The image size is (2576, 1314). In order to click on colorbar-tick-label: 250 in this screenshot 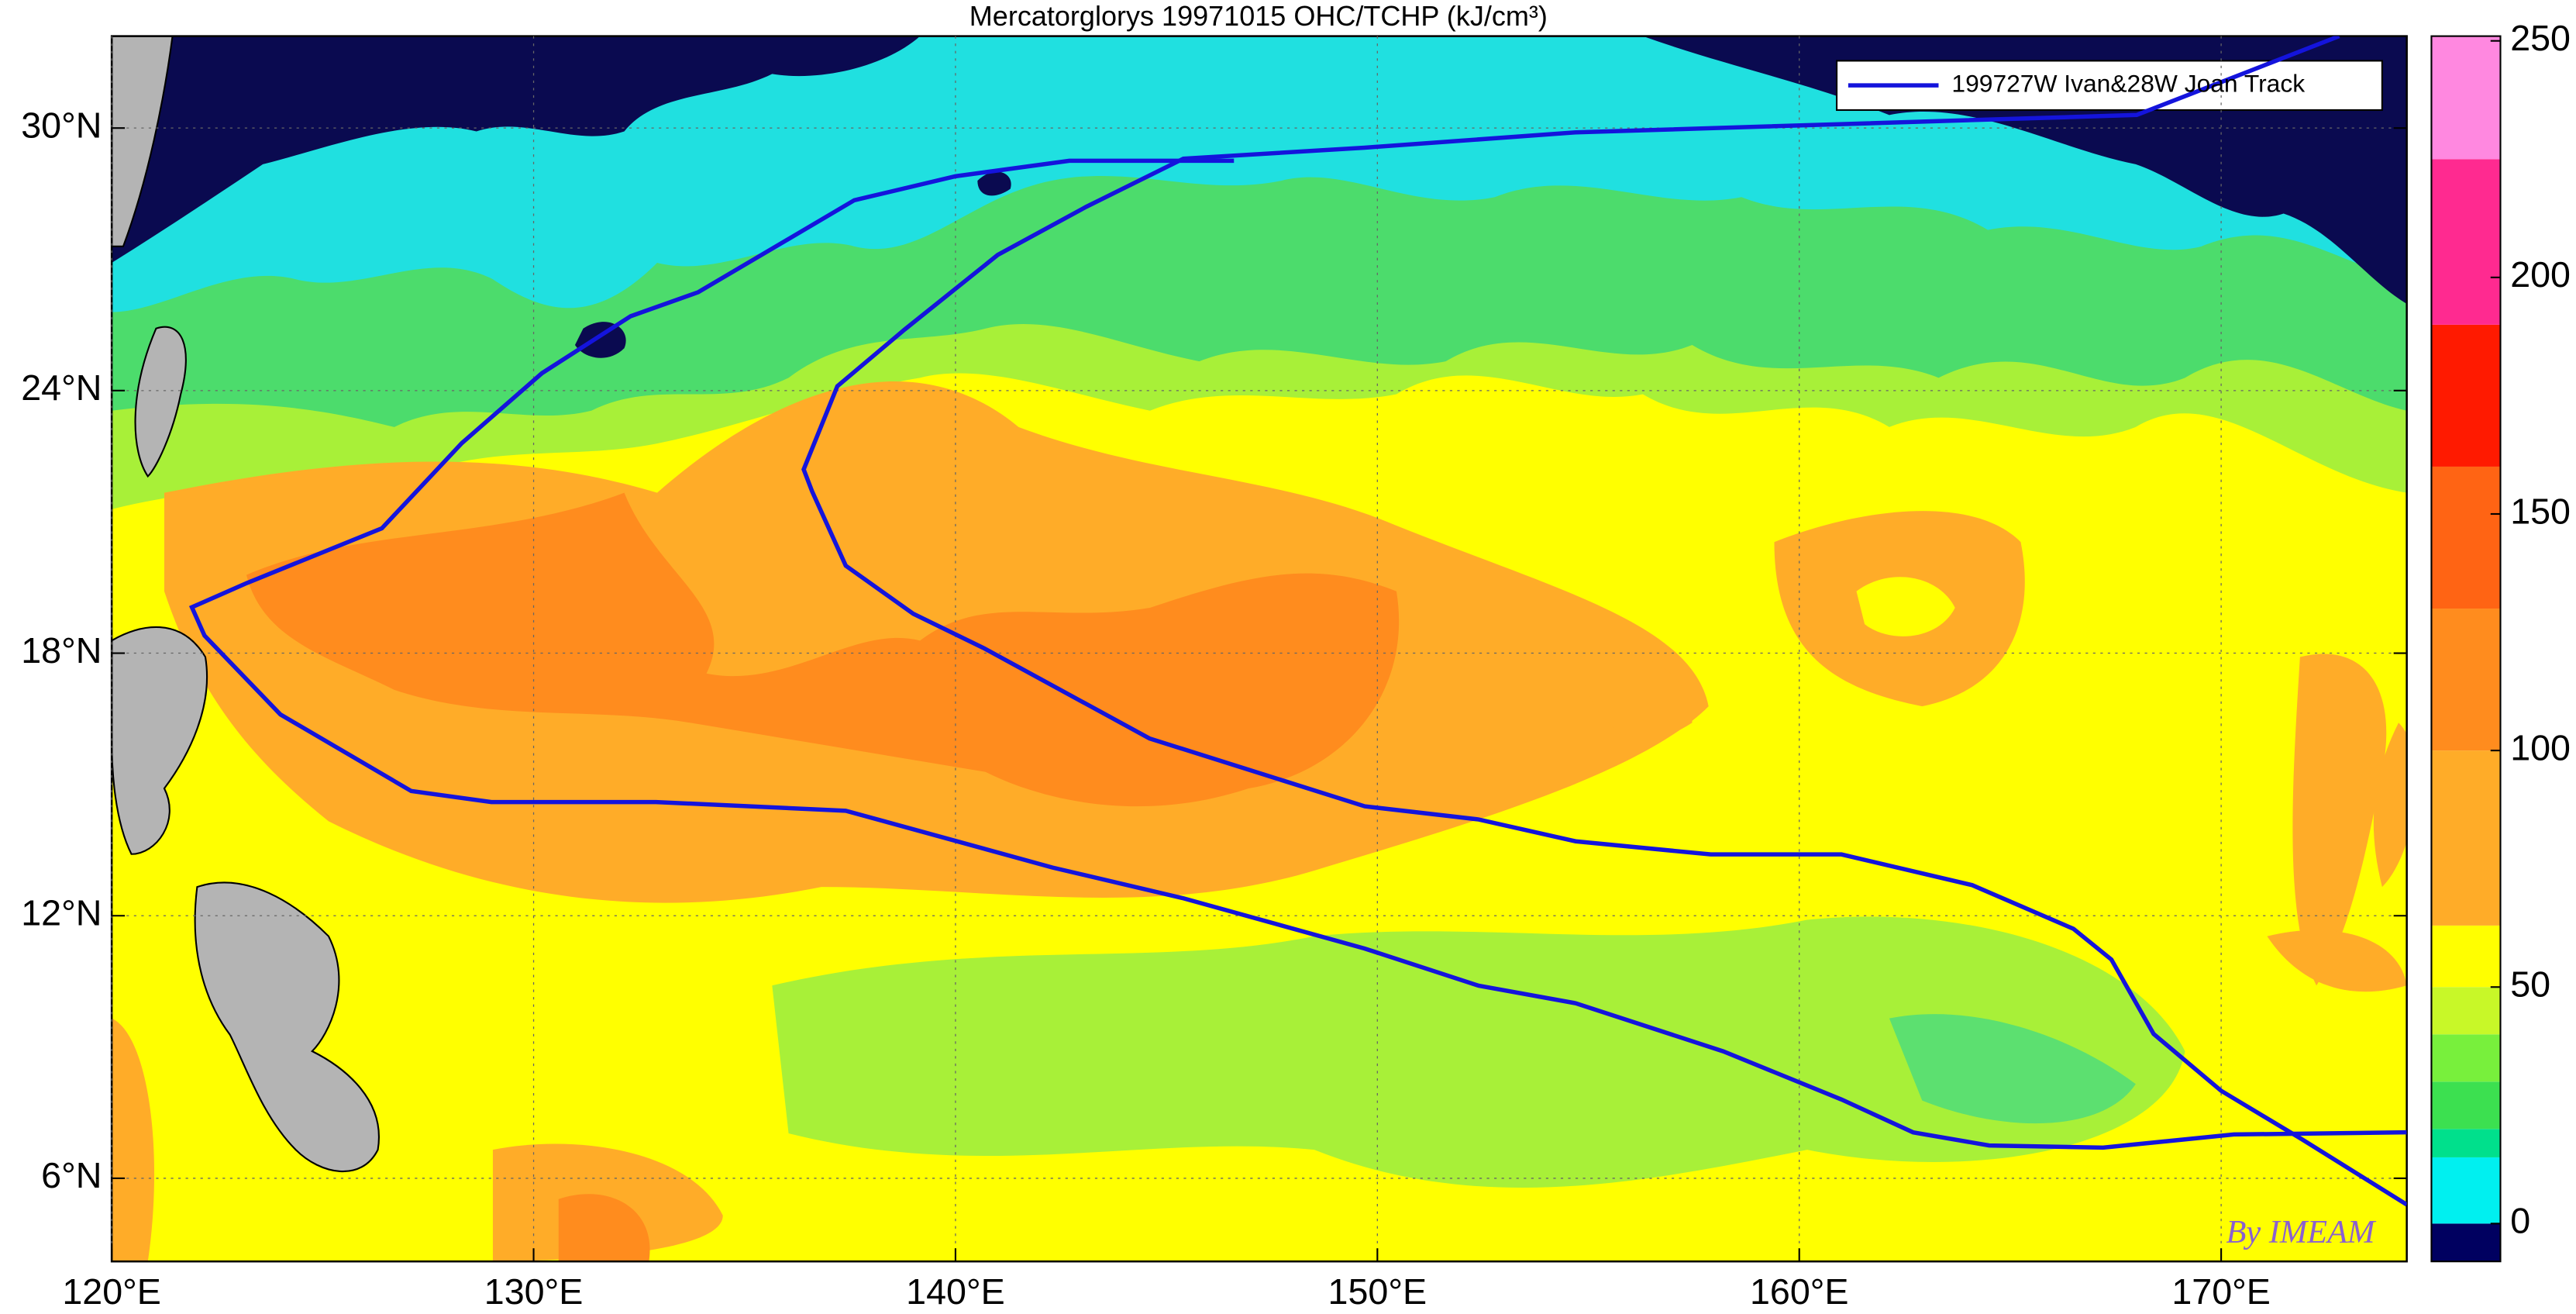, I will do `click(2540, 38)`.